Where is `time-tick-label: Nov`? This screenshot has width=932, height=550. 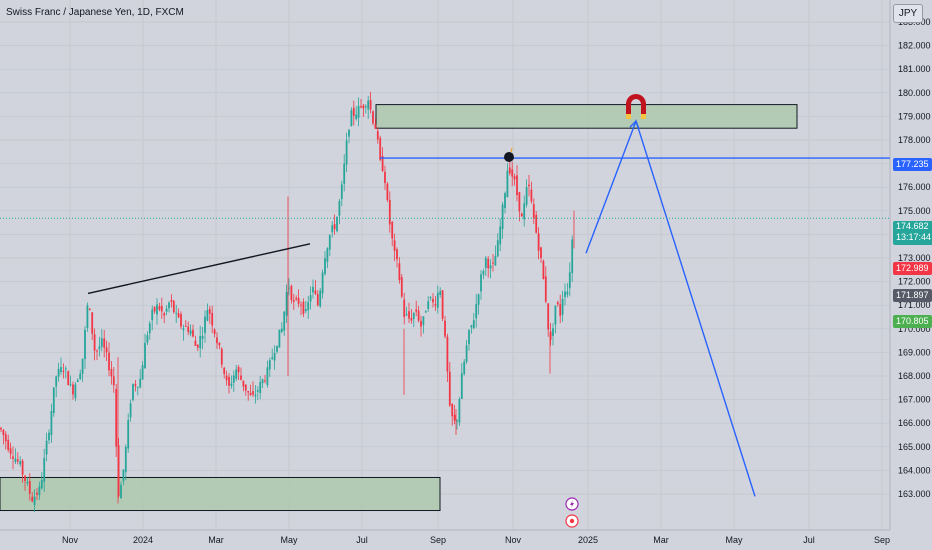 time-tick-label: Nov is located at coordinates (70, 540).